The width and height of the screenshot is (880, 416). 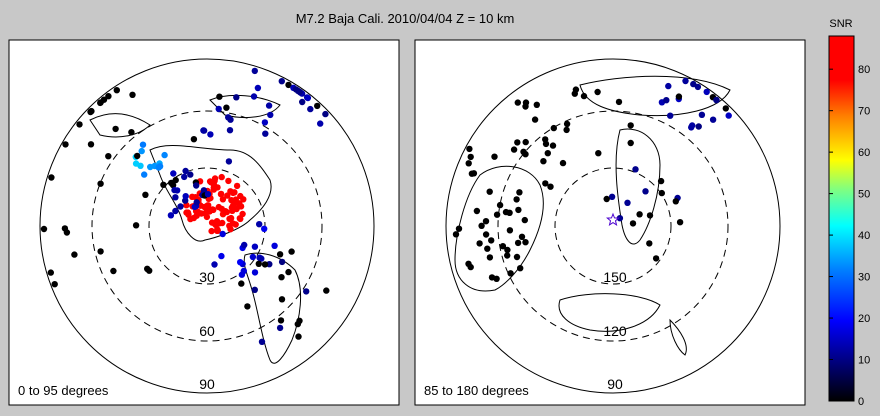 I want to click on right-ring-label-150: 150, so click(x=615, y=277).